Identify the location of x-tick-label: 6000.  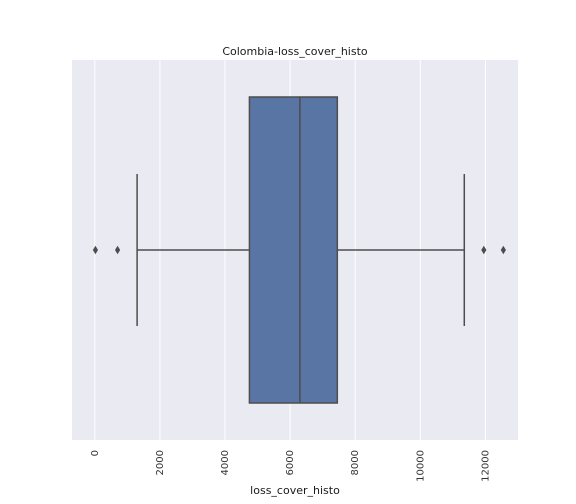
(290, 462).